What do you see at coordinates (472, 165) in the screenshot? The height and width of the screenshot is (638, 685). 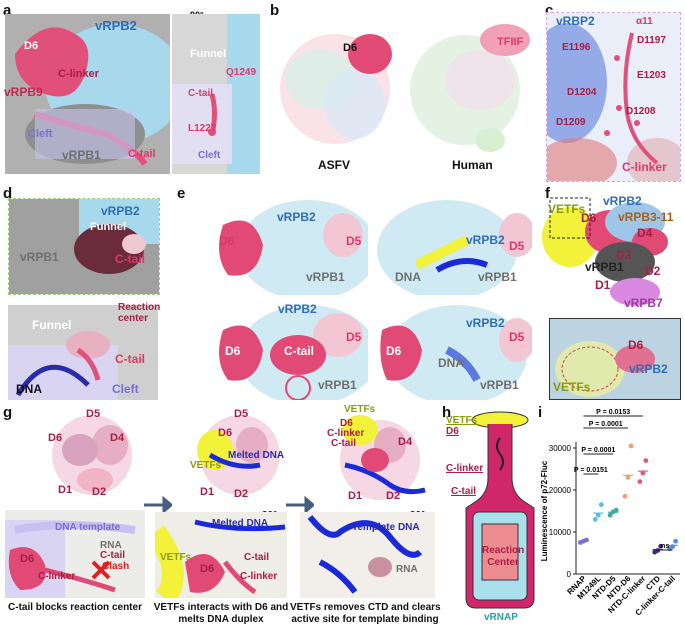 I see `b-human: Human` at bounding box center [472, 165].